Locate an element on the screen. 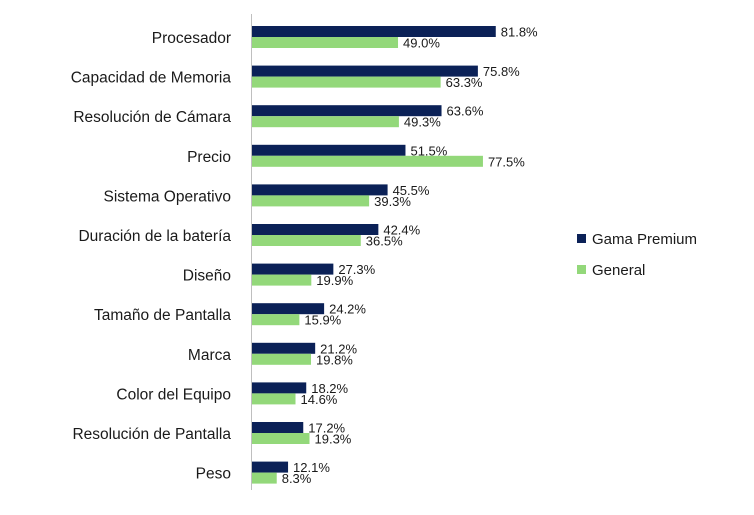 This screenshot has width=754, height=515. data-label: 63.3% is located at coordinates (464, 82).